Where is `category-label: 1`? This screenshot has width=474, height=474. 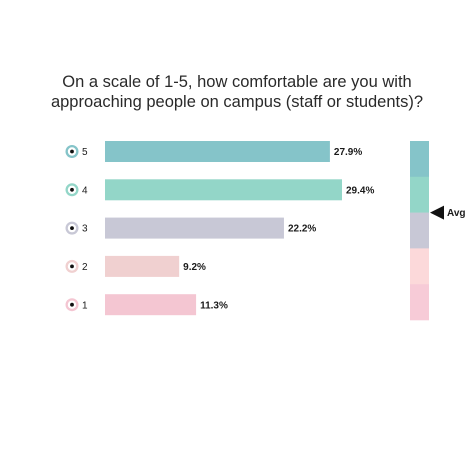
category-label: 1 is located at coordinates (85, 305).